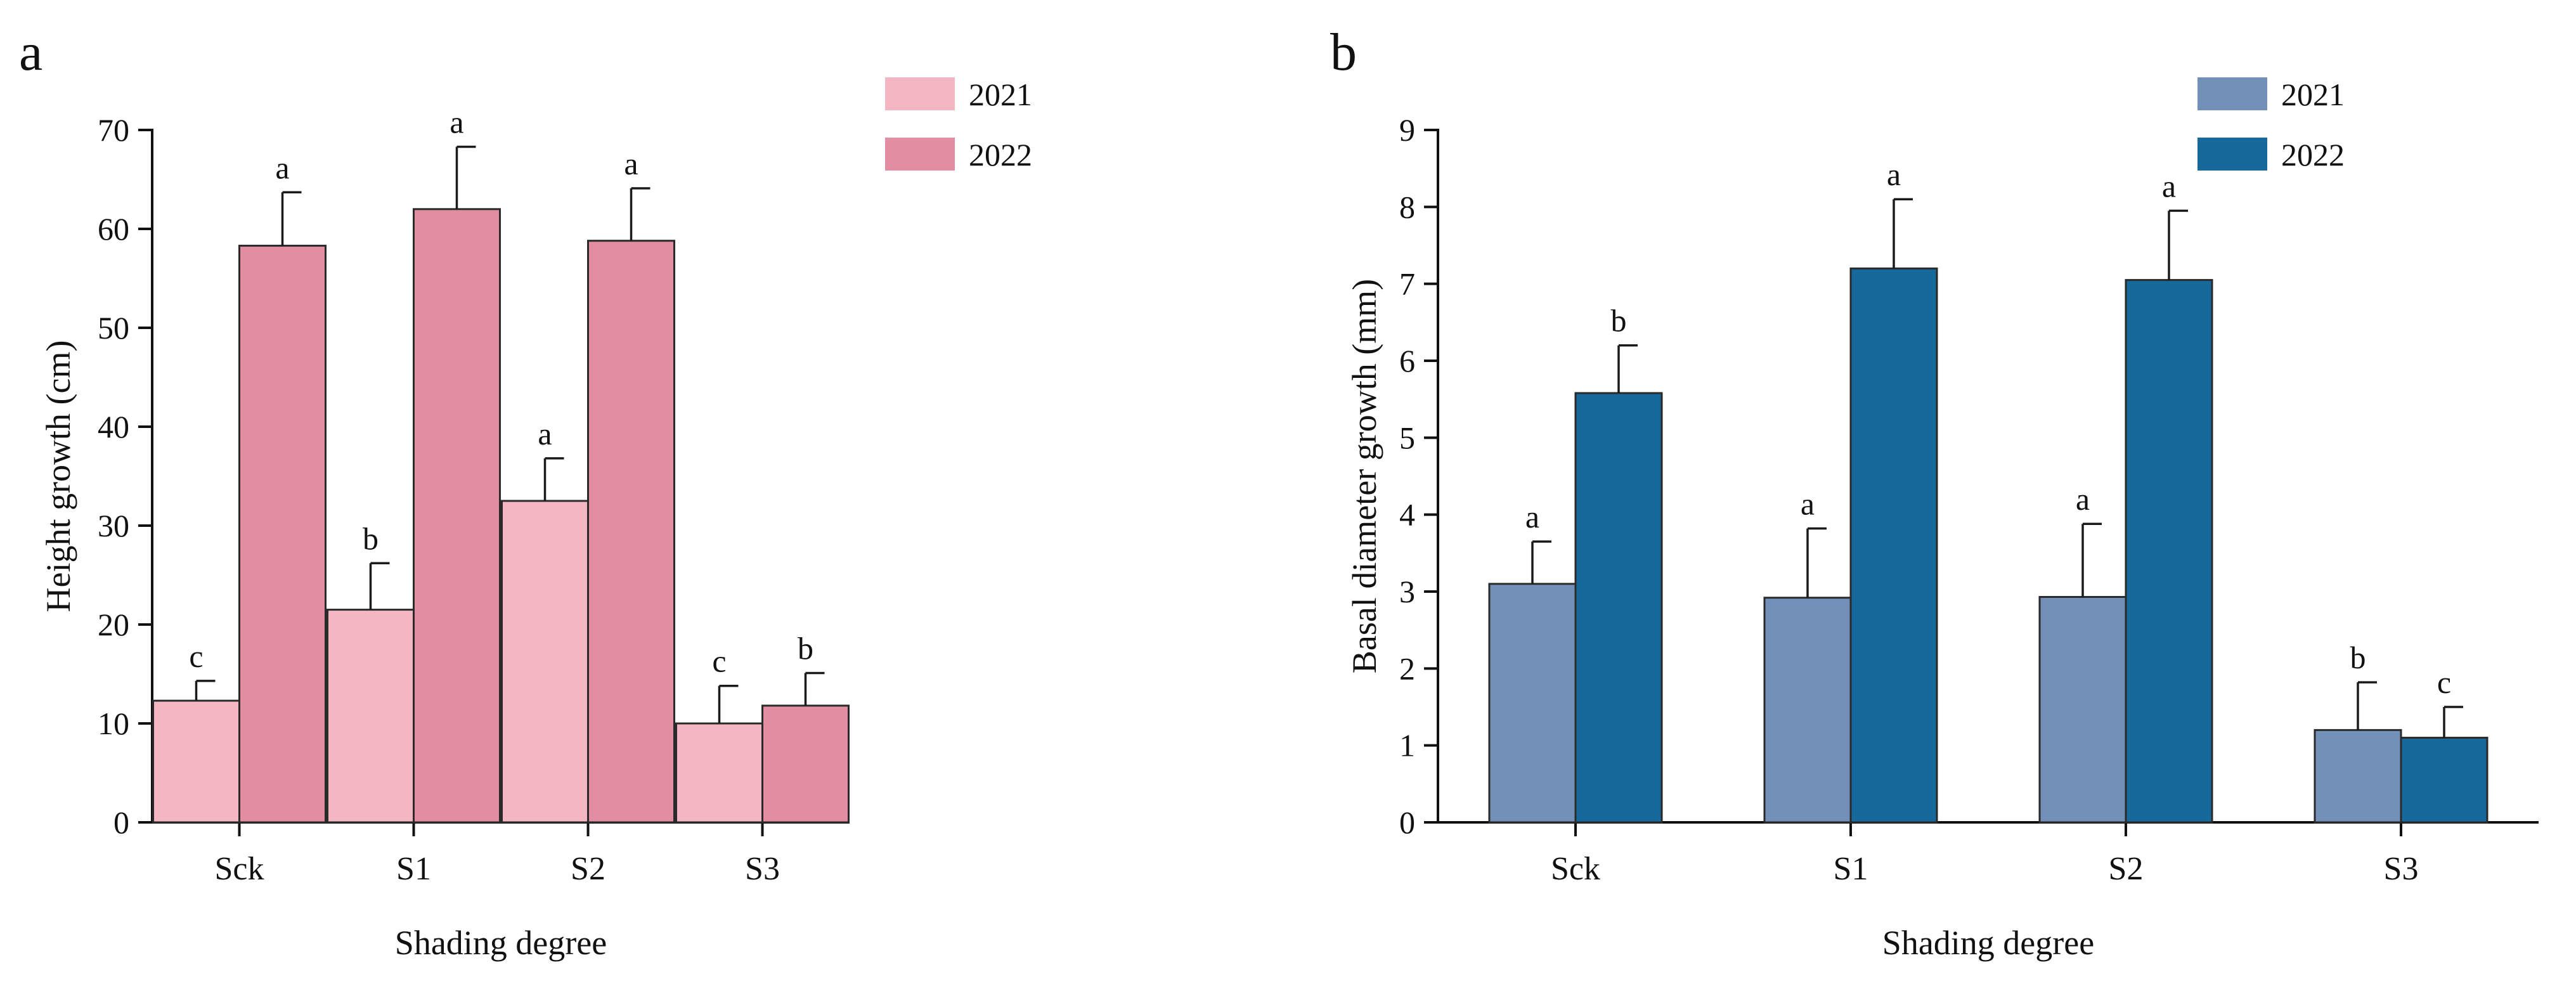 The image size is (2576, 991). What do you see at coordinates (1407, 206) in the screenshot?
I see `y-tick-label: 8` at bounding box center [1407, 206].